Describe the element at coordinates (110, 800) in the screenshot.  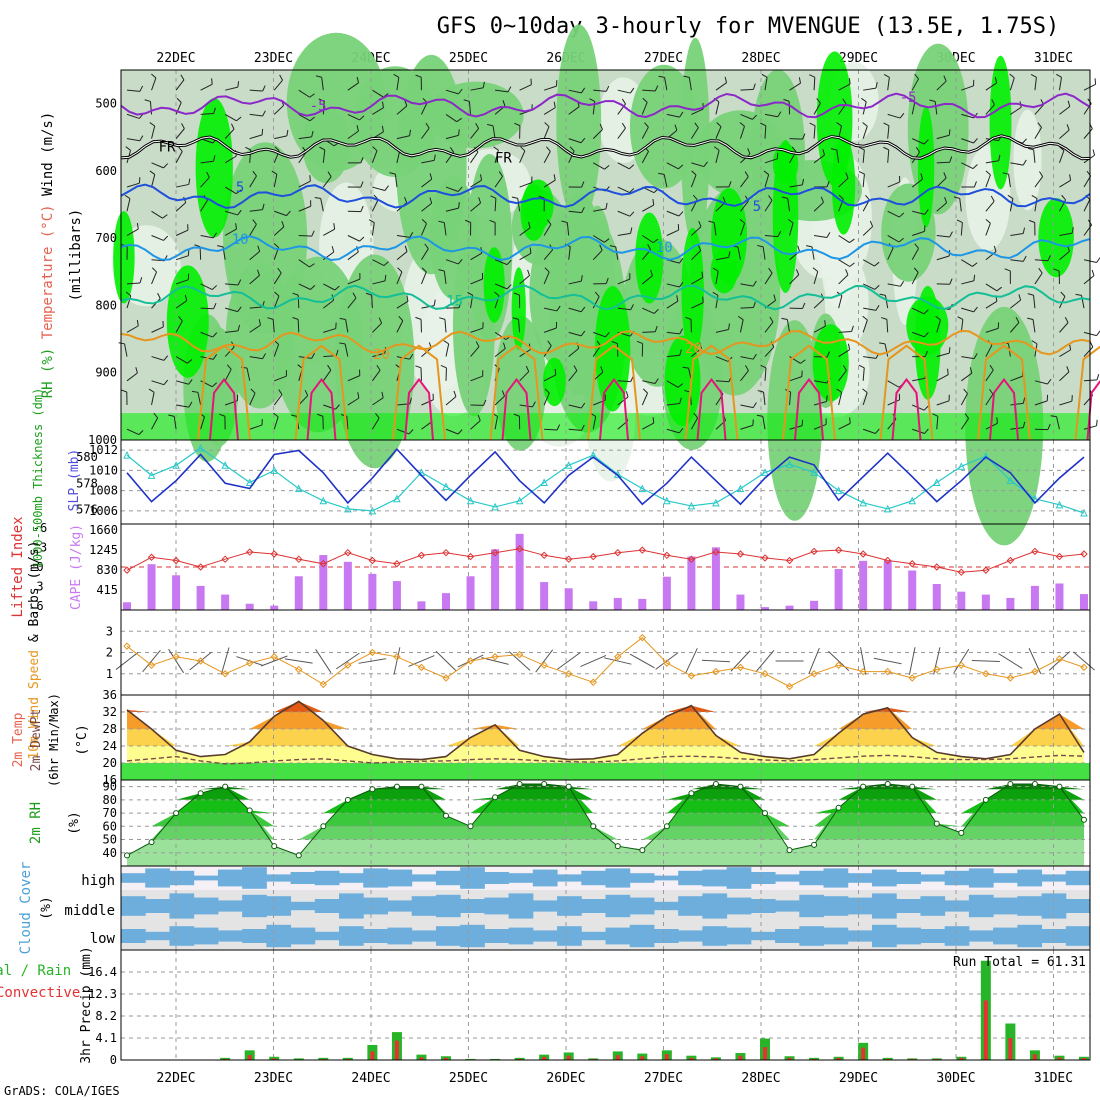
I see `rh2m-tick: 80` at that location.